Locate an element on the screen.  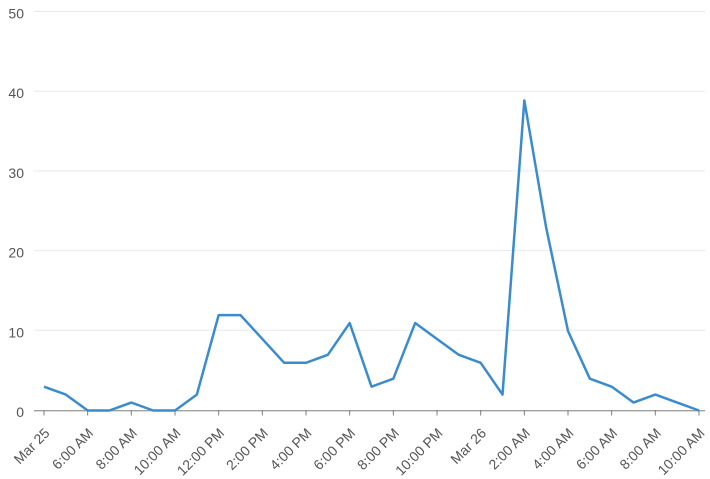
svg-text: 40 is located at coordinates (16, 93).